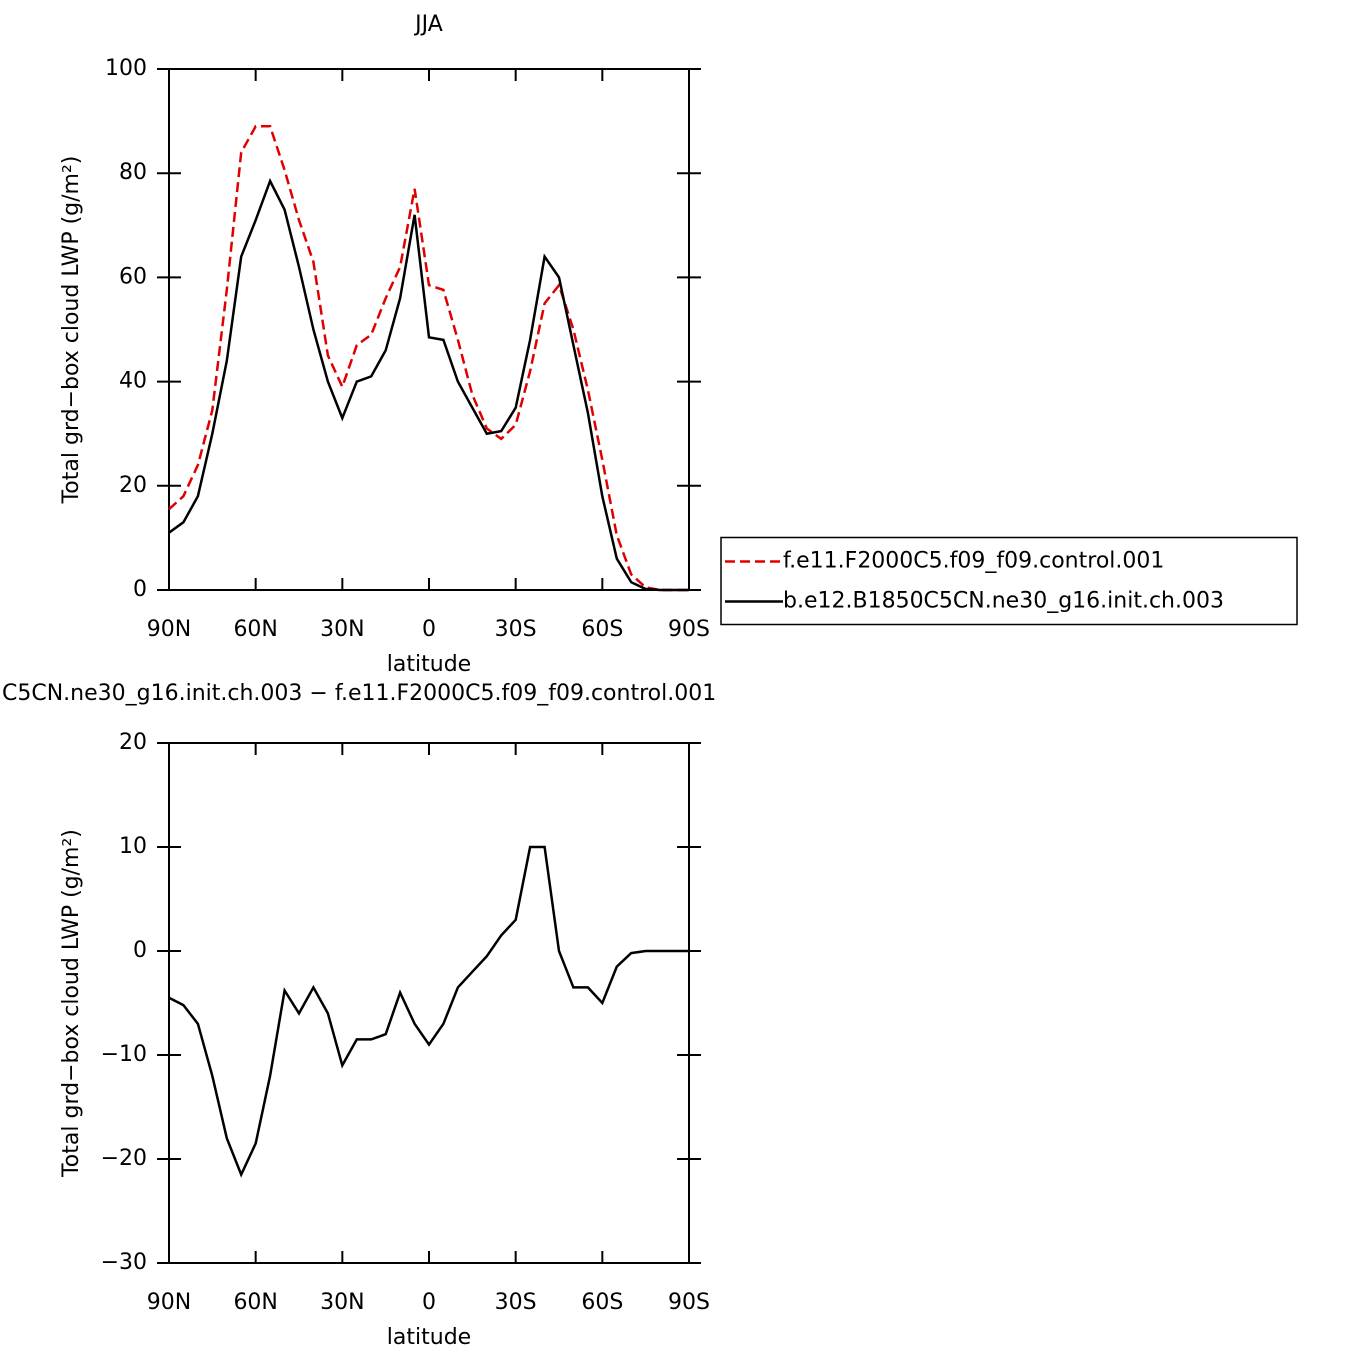  Describe the element at coordinates (133, 276) in the screenshot. I see `y-tick-label: 60` at that location.